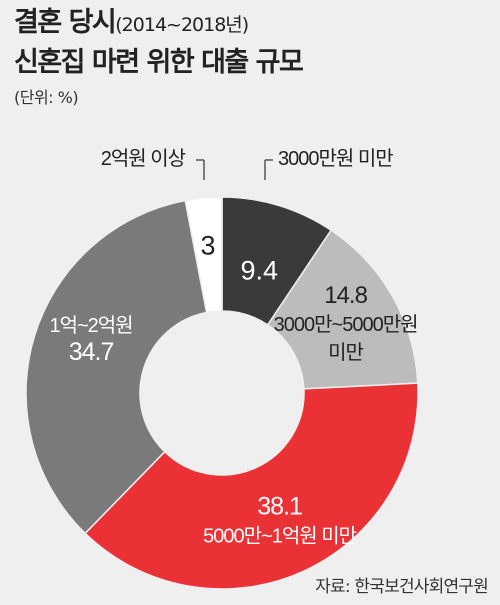 The height and width of the screenshot is (605, 500). I want to click on source-note: 자료: 한국보건사회연구원, so click(402, 587).